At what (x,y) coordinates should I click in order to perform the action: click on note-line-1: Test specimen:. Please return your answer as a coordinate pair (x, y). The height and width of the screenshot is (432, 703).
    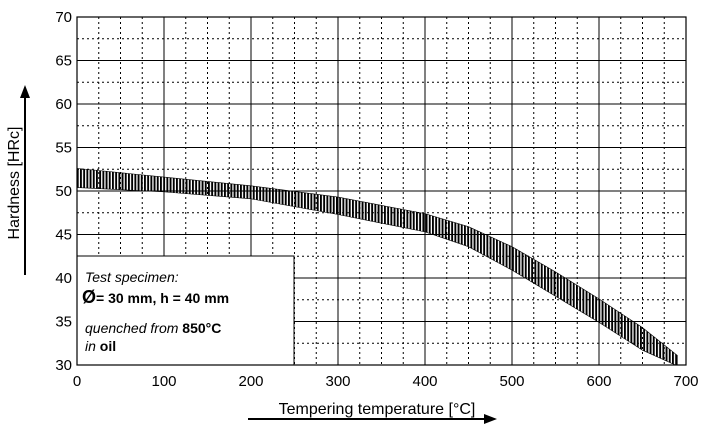
    Looking at the image, I should click on (132, 277).